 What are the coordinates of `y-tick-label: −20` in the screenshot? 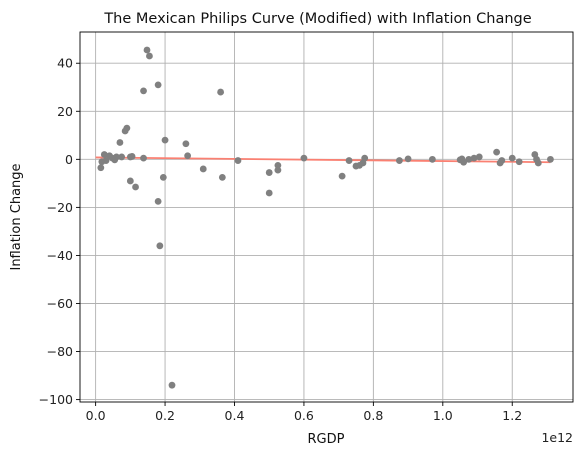 It's located at (60, 207).